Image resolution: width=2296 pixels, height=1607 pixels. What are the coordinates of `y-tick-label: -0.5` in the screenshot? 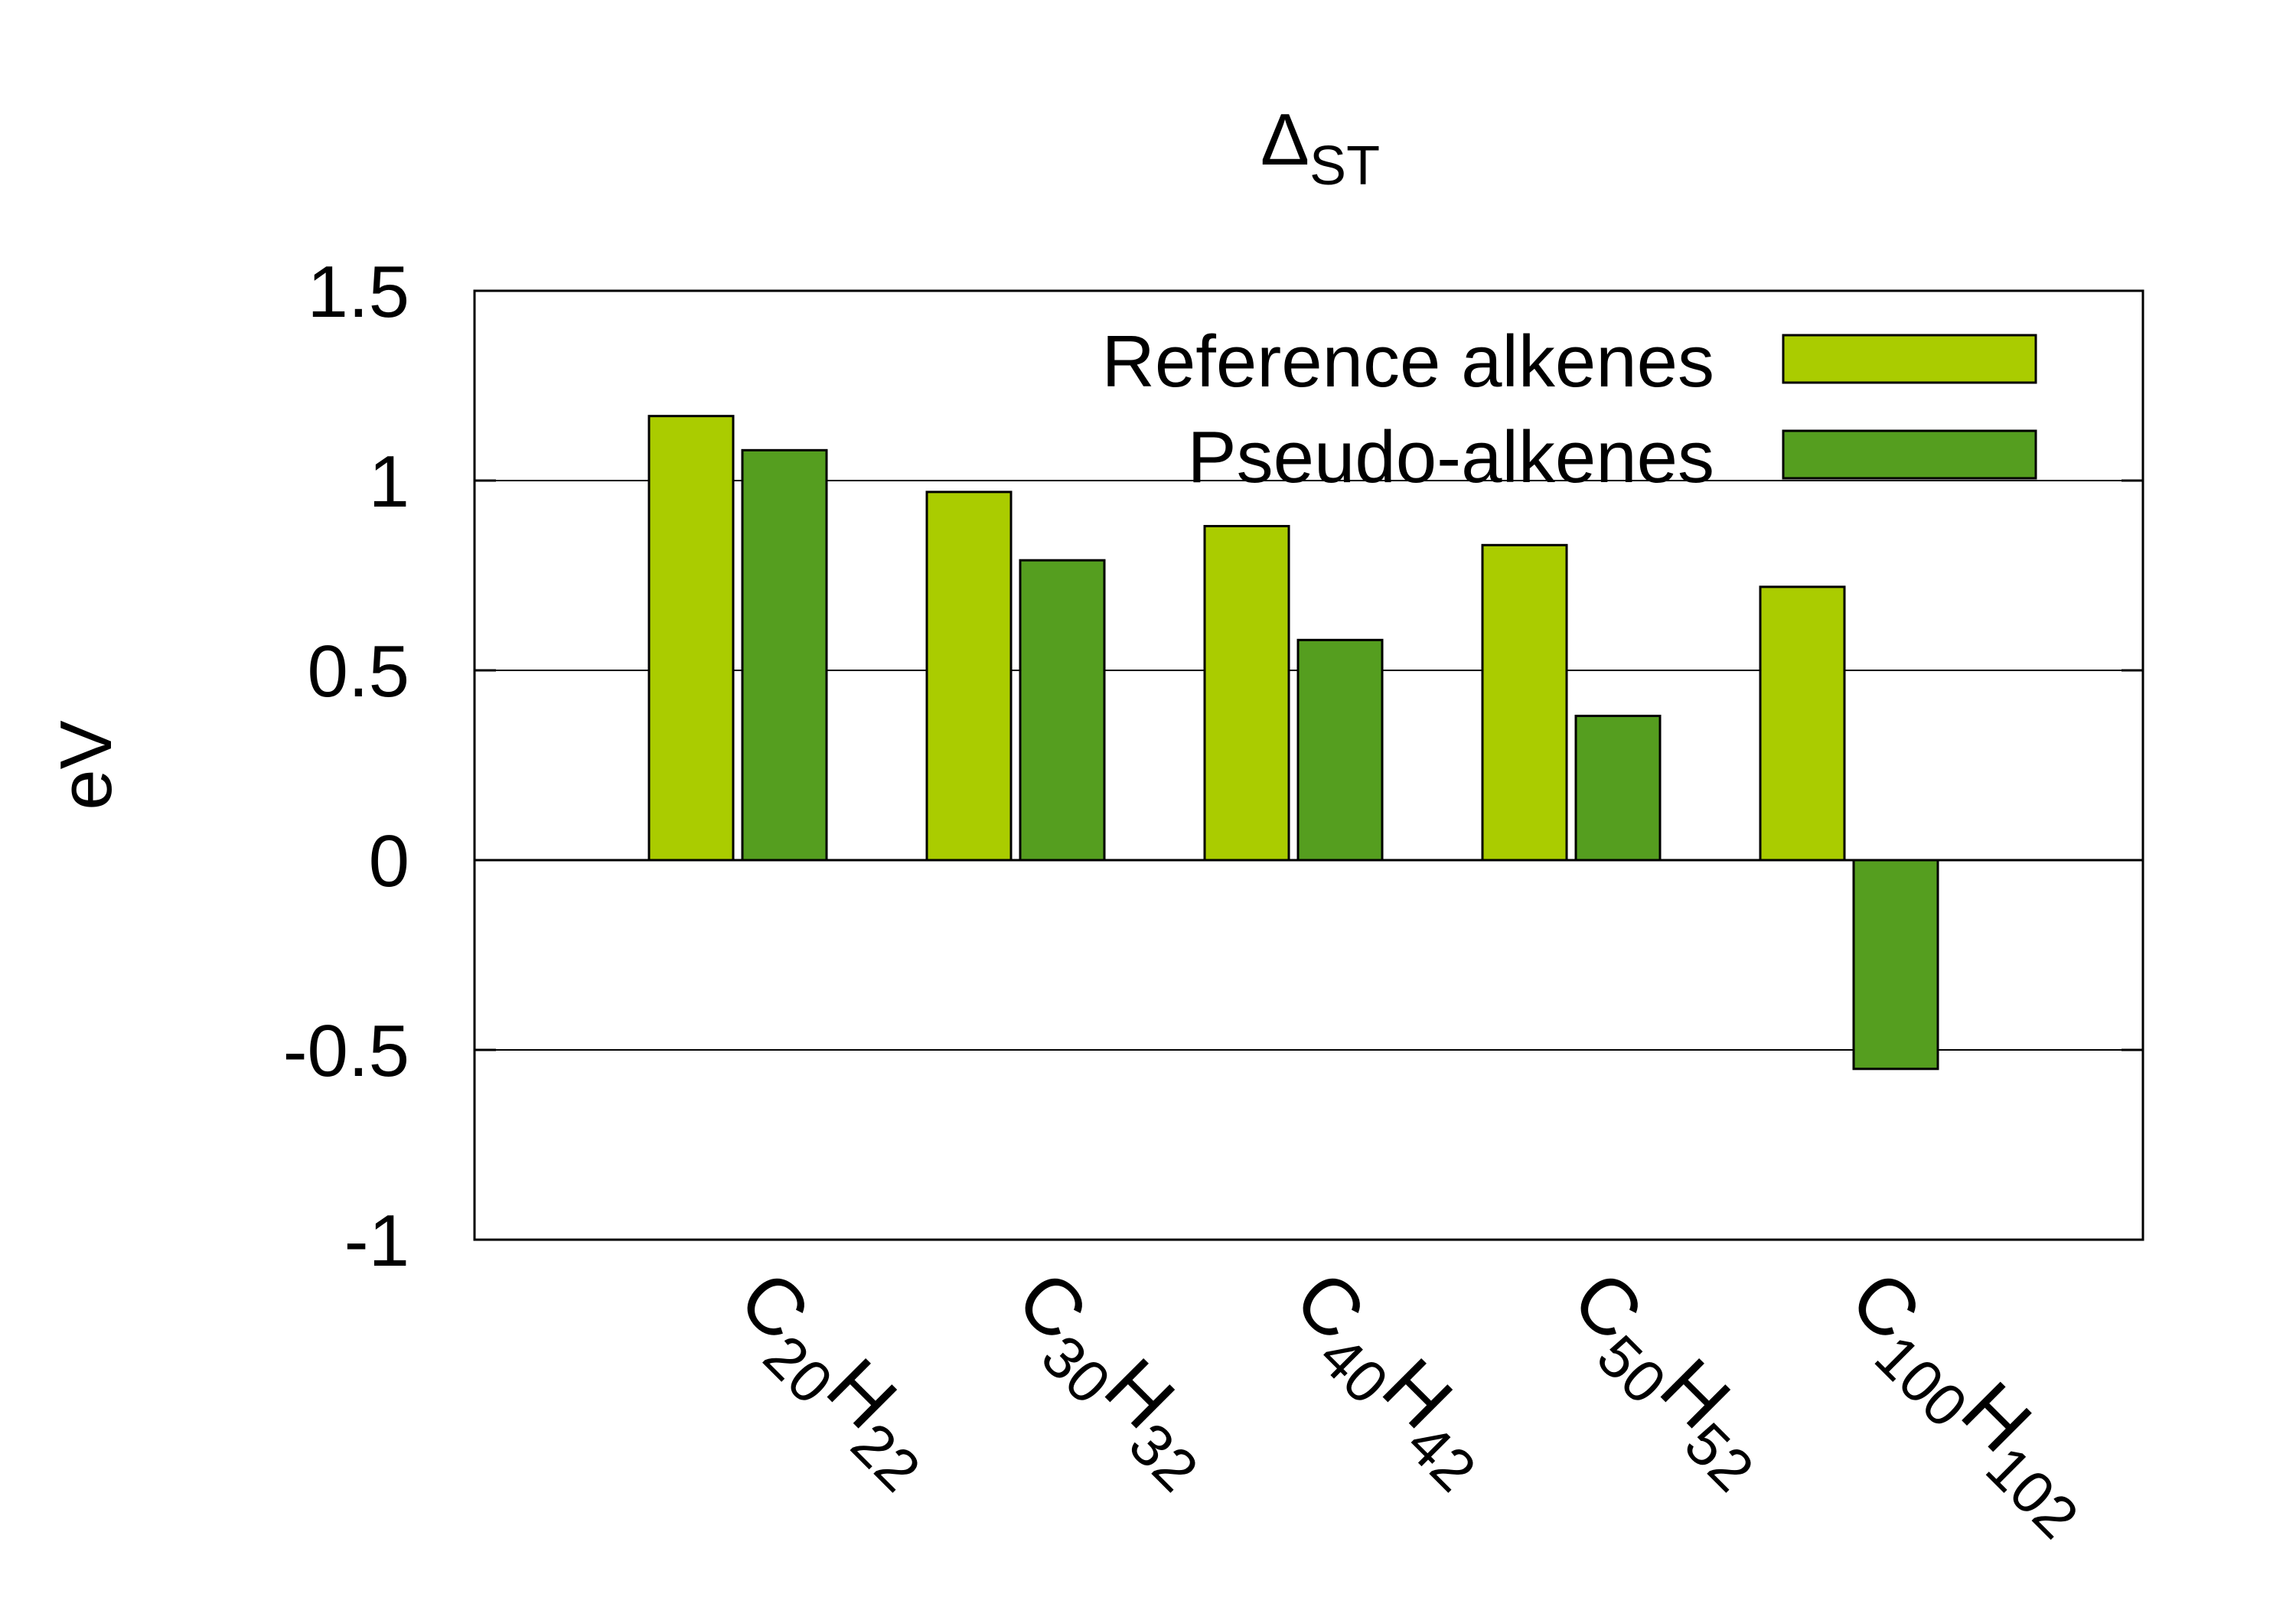 It's located at (346, 1051).